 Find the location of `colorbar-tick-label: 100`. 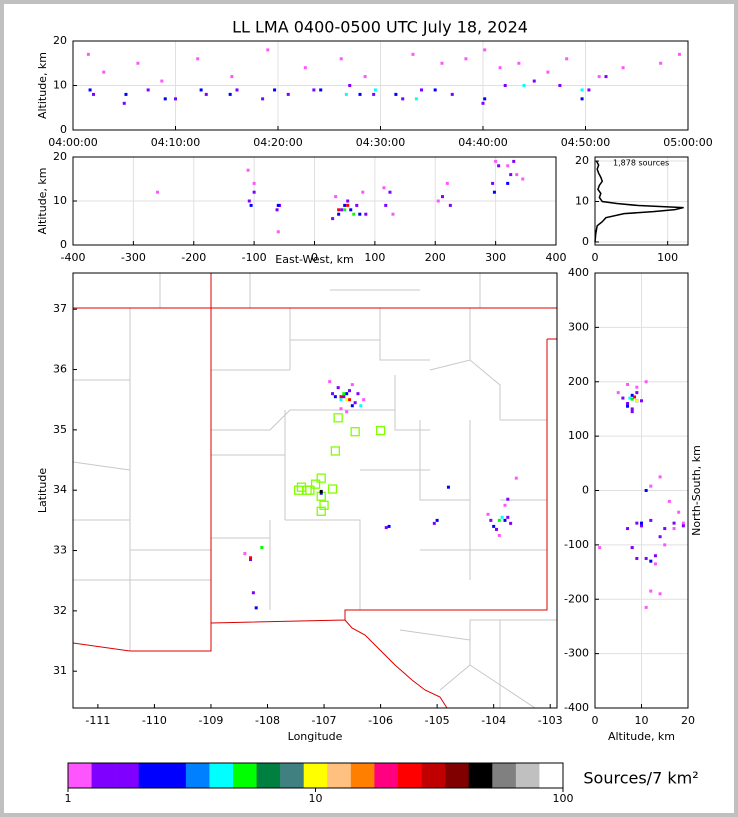

colorbar-tick-label: 100 is located at coordinates (563, 798).